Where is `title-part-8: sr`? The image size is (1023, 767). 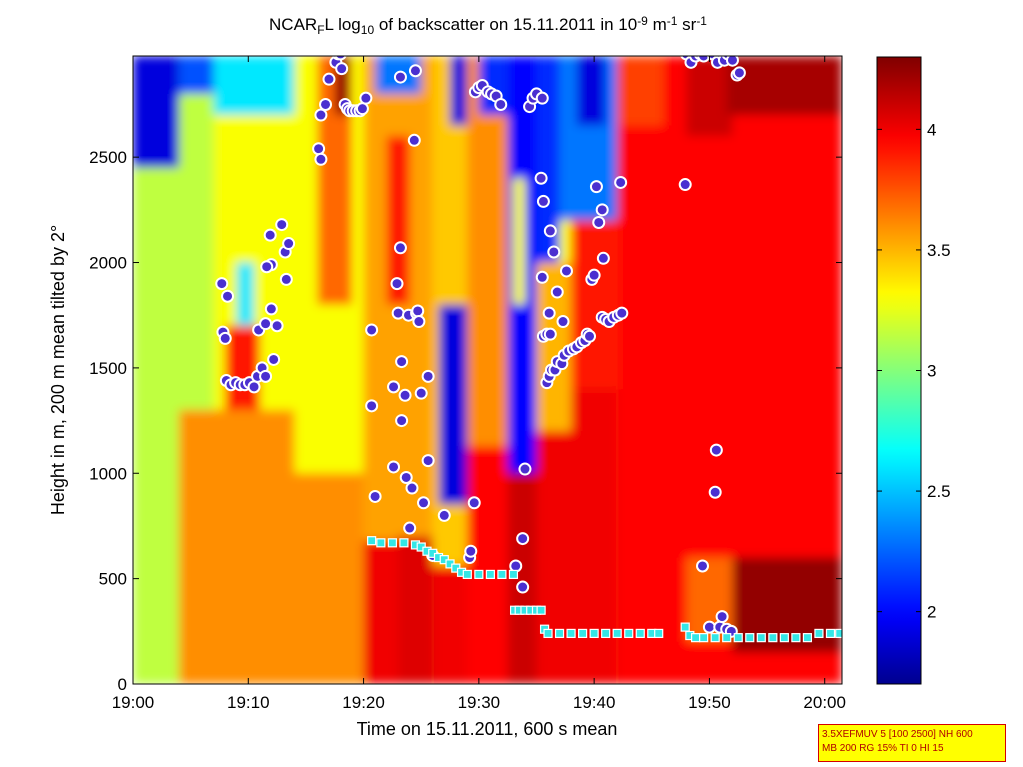
title-part-8: sr is located at coordinates (686, 24).